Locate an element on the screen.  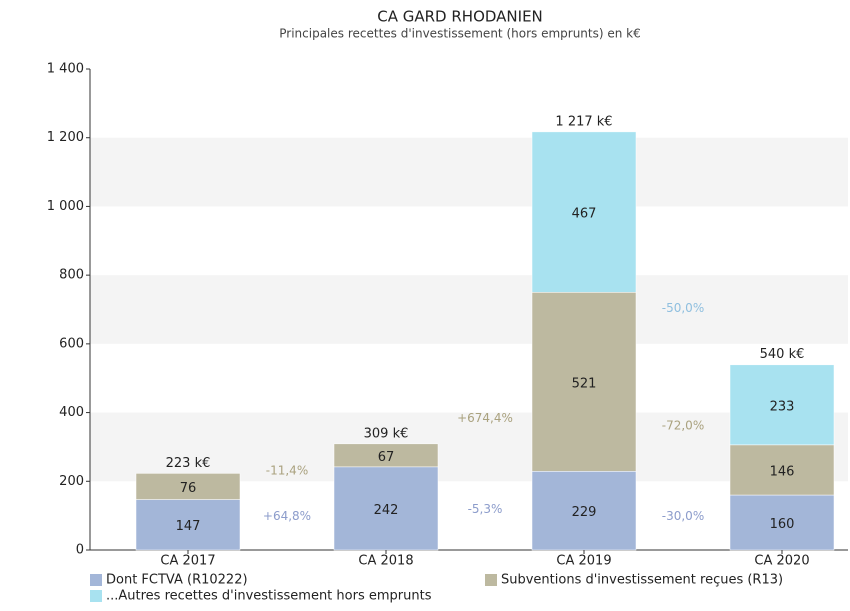
data-label: 160 is located at coordinates (782, 524).